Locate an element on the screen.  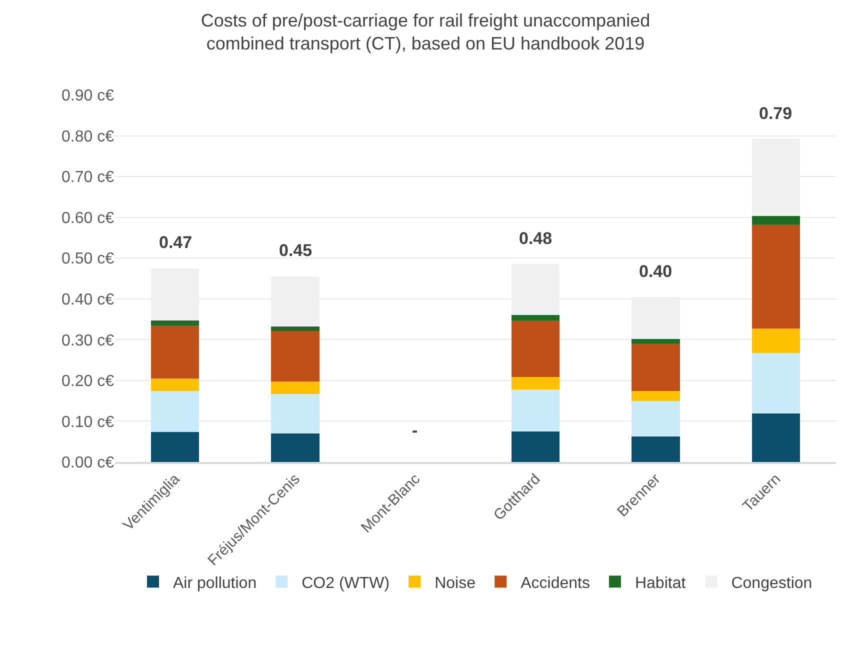
y-tick-label: 0.60 c€ is located at coordinates (88, 218).